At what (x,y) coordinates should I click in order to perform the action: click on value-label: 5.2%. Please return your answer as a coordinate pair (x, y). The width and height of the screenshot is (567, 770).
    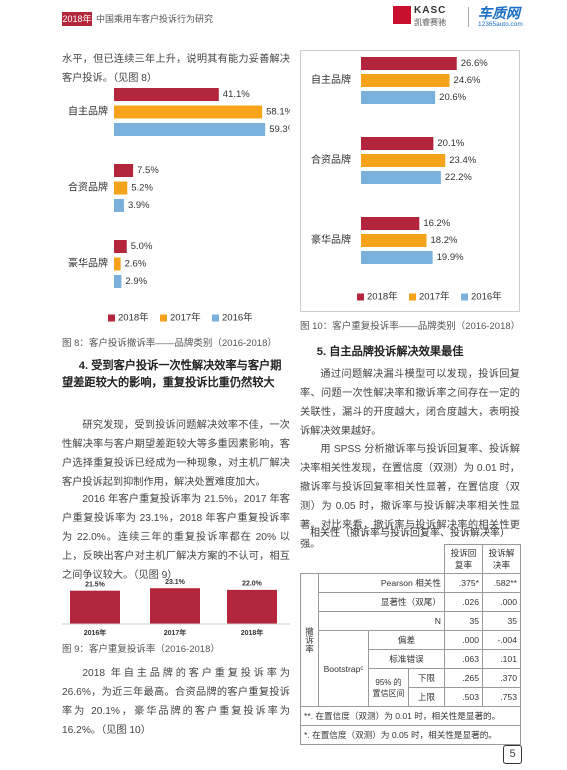
    Looking at the image, I should click on (142, 188).